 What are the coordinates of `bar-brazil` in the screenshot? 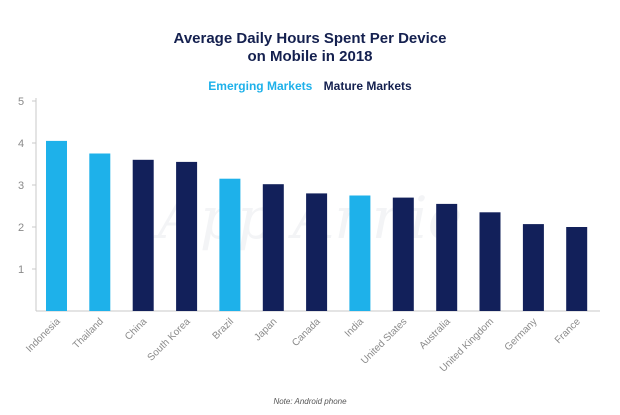 It's located at (230, 244).